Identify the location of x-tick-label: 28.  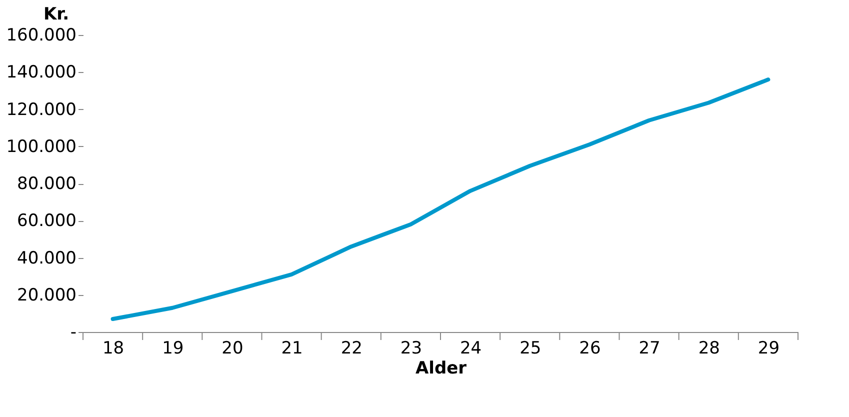
(709, 348).